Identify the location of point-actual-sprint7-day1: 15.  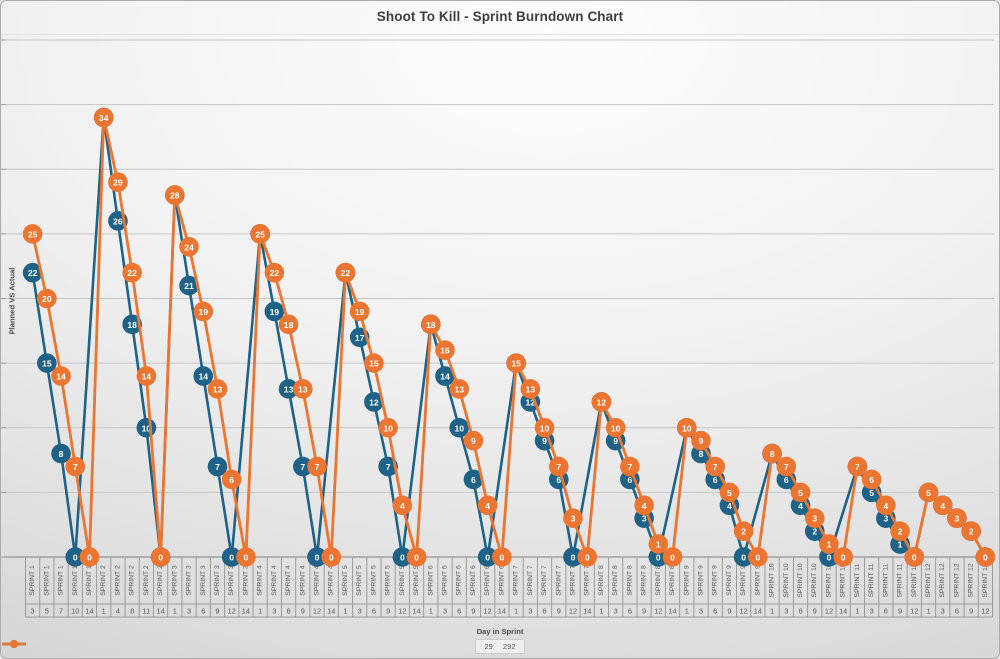
(516, 363).